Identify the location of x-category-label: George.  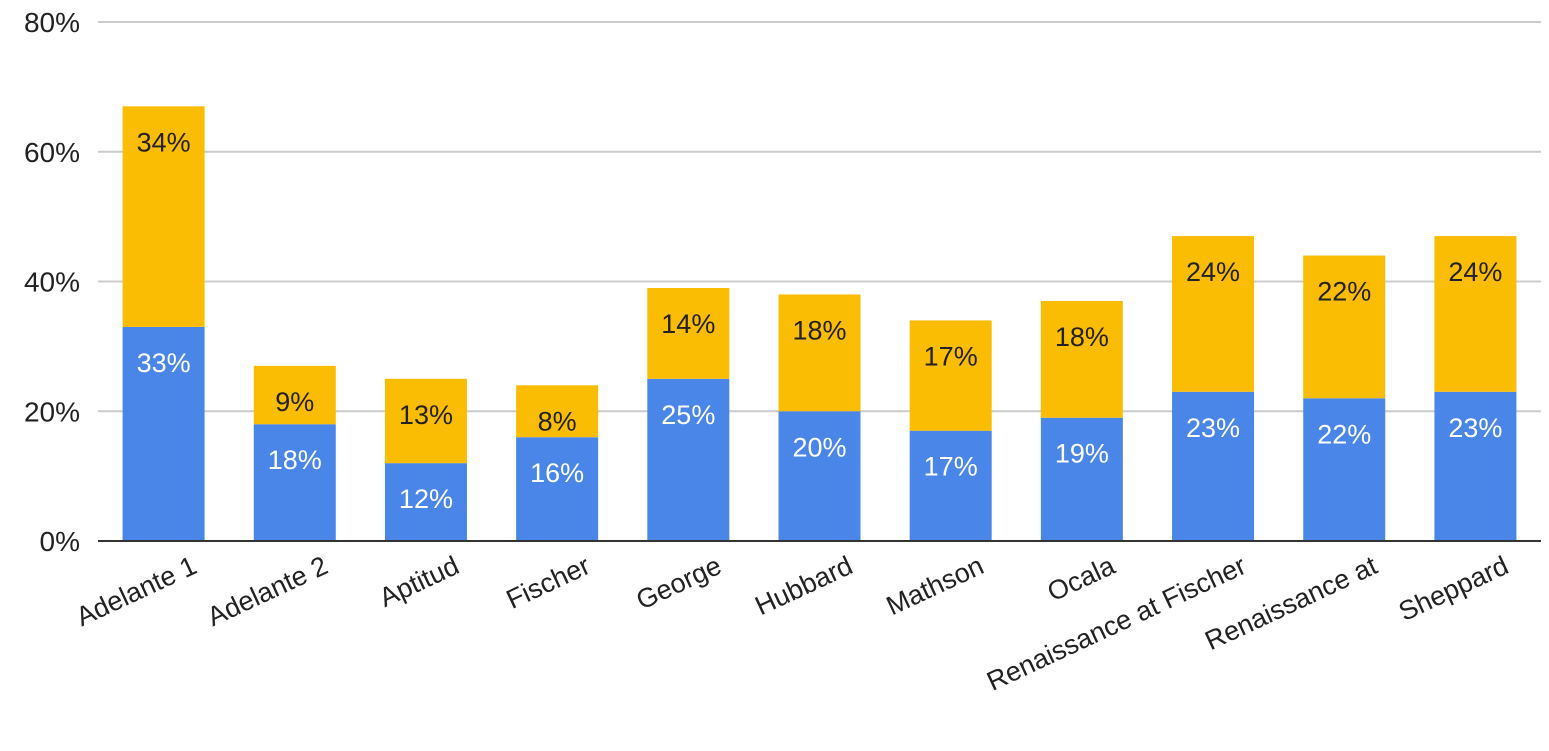
(679, 582).